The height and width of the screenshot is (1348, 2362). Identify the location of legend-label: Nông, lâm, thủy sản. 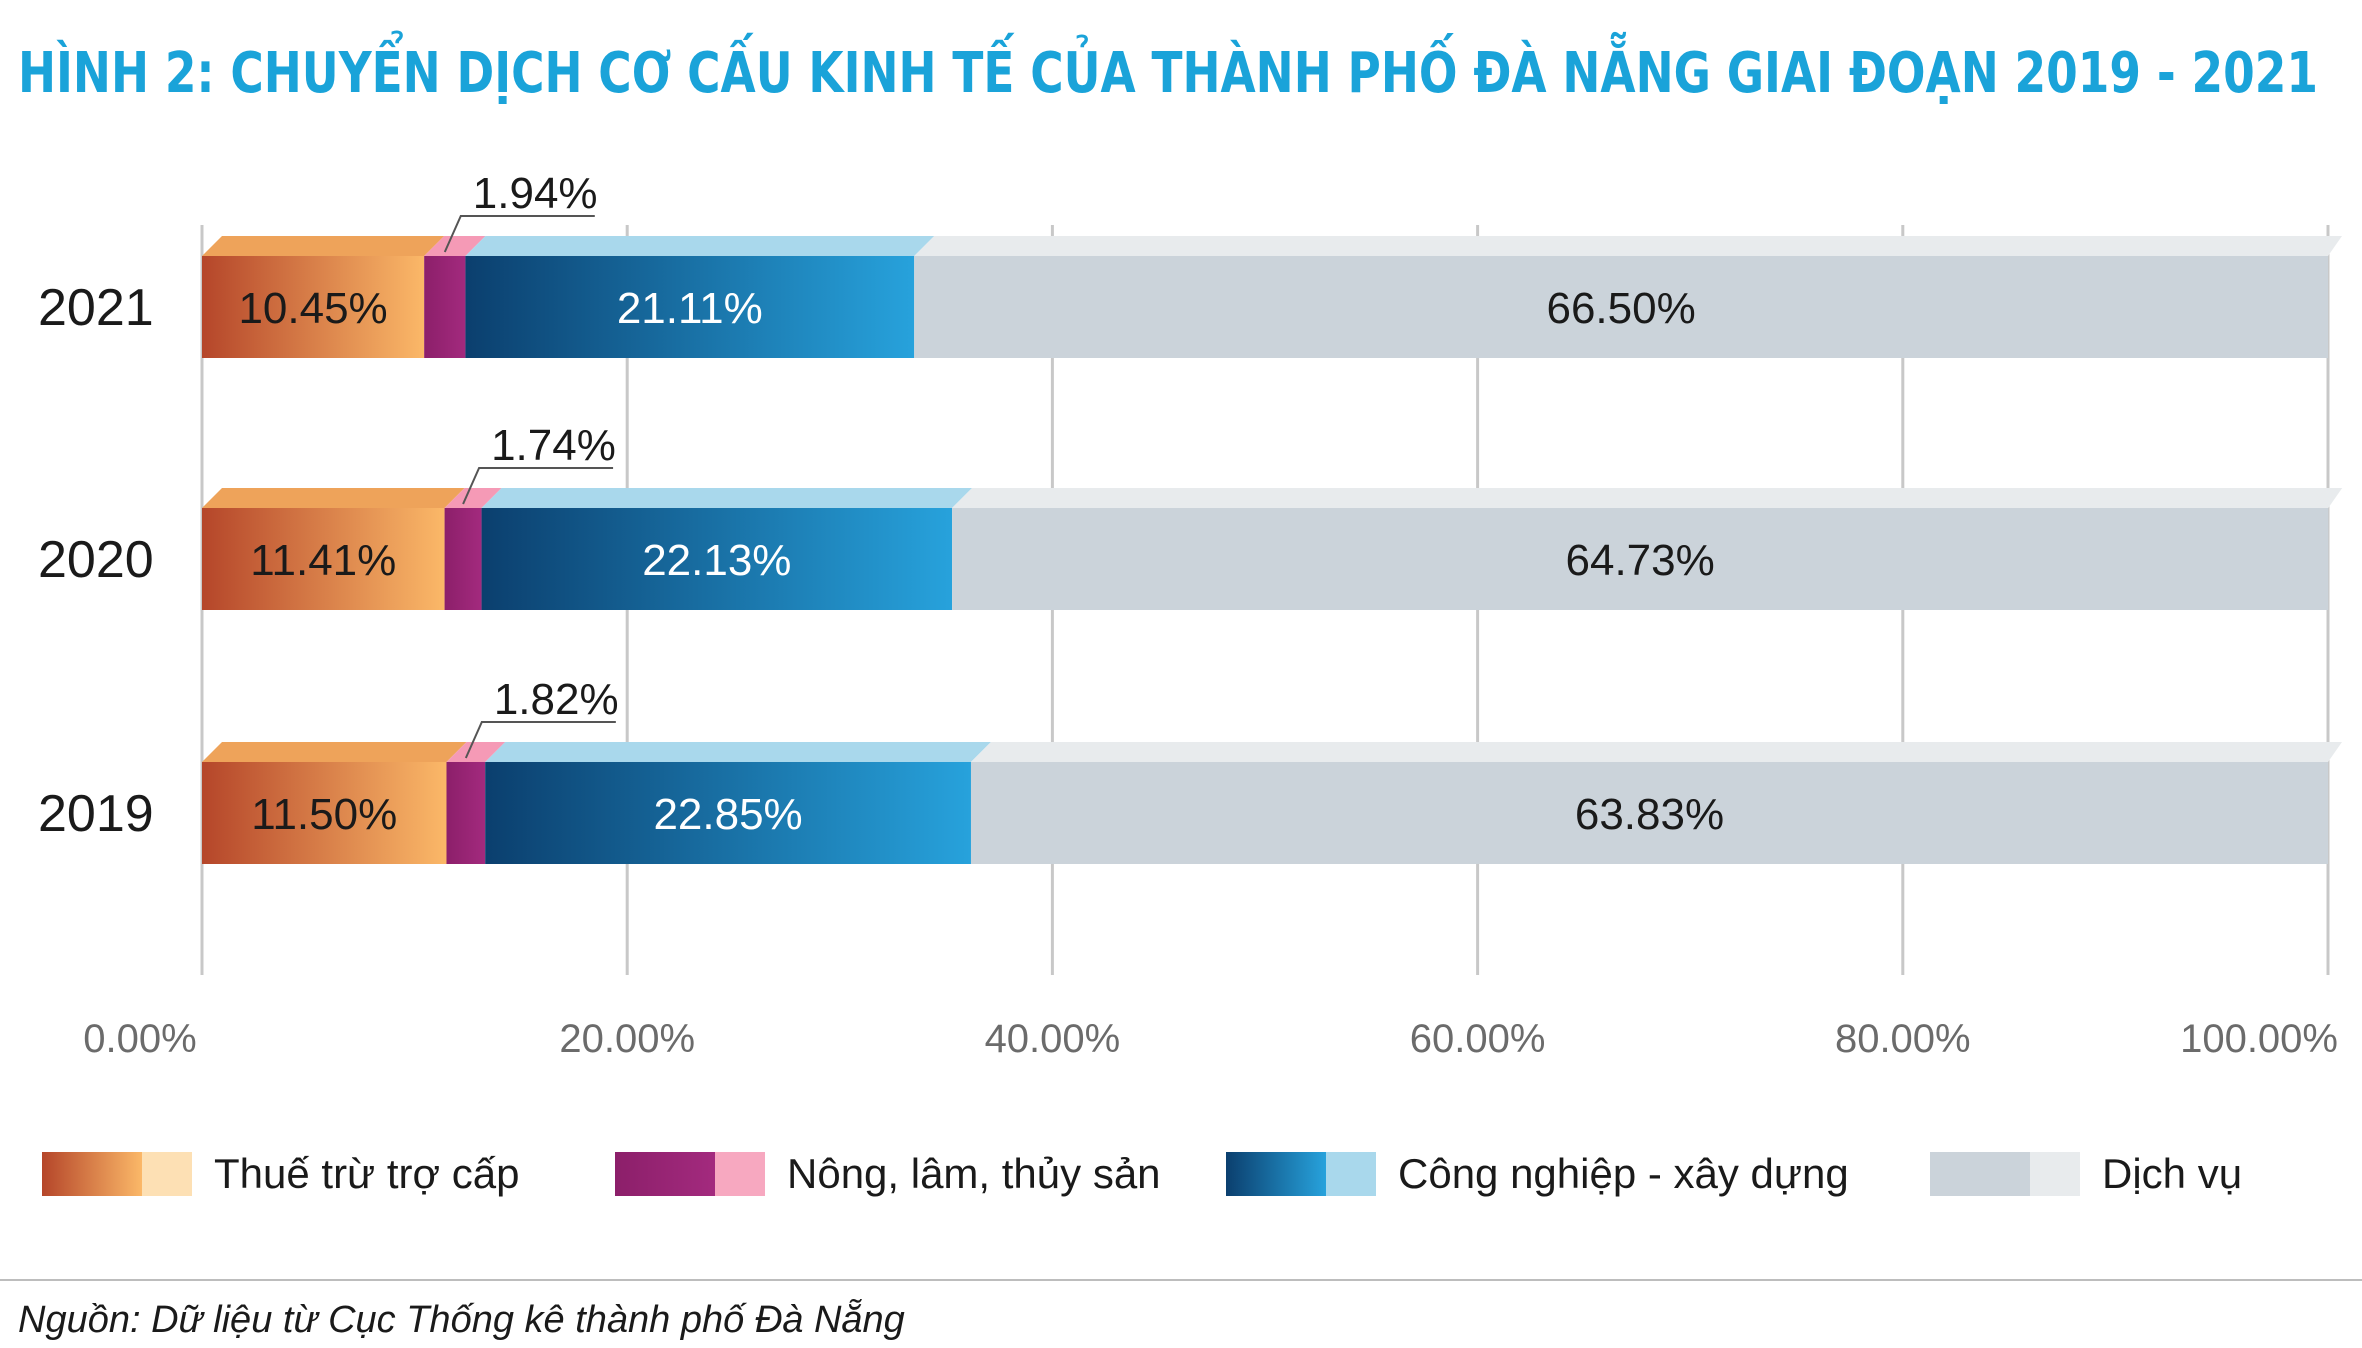
(974, 1173).